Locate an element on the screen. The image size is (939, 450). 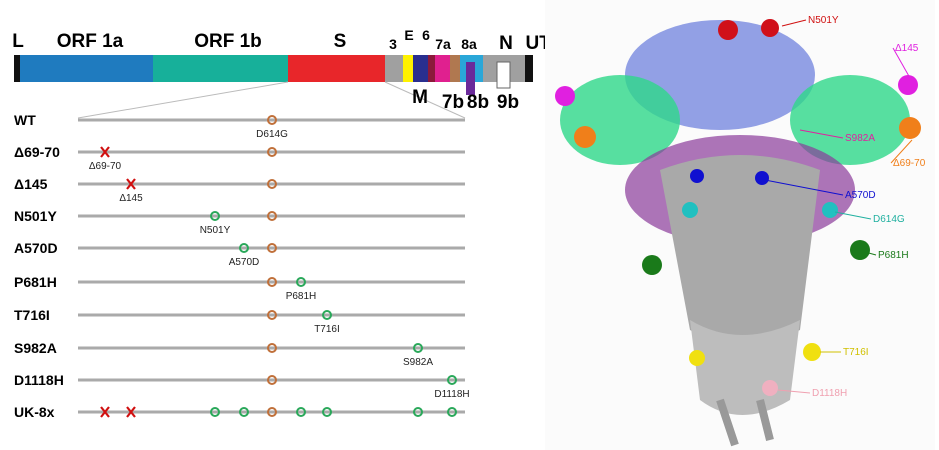
gene-label: S is located at coordinates (340, 41).